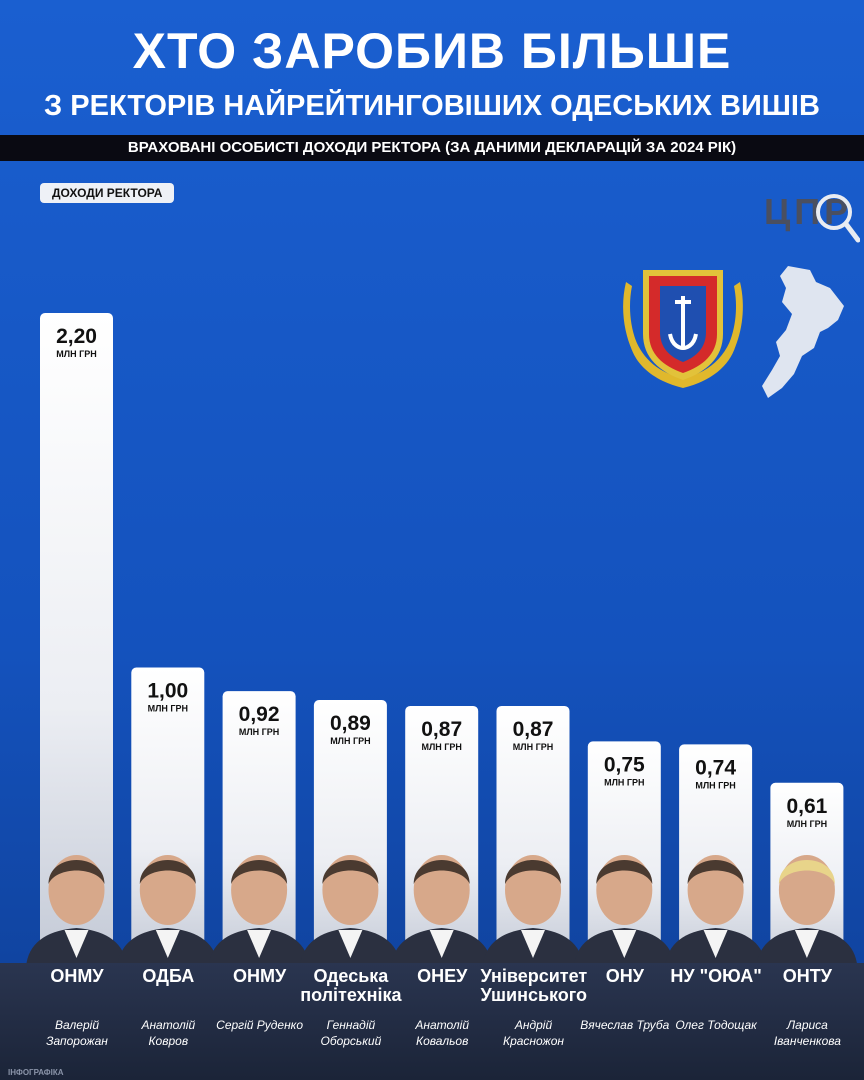 The width and height of the screenshot is (864, 1080). What do you see at coordinates (625, 1025) in the screenshot?
I see `rector-name: Вячеслав Труба` at bounding box center [625, 1025].